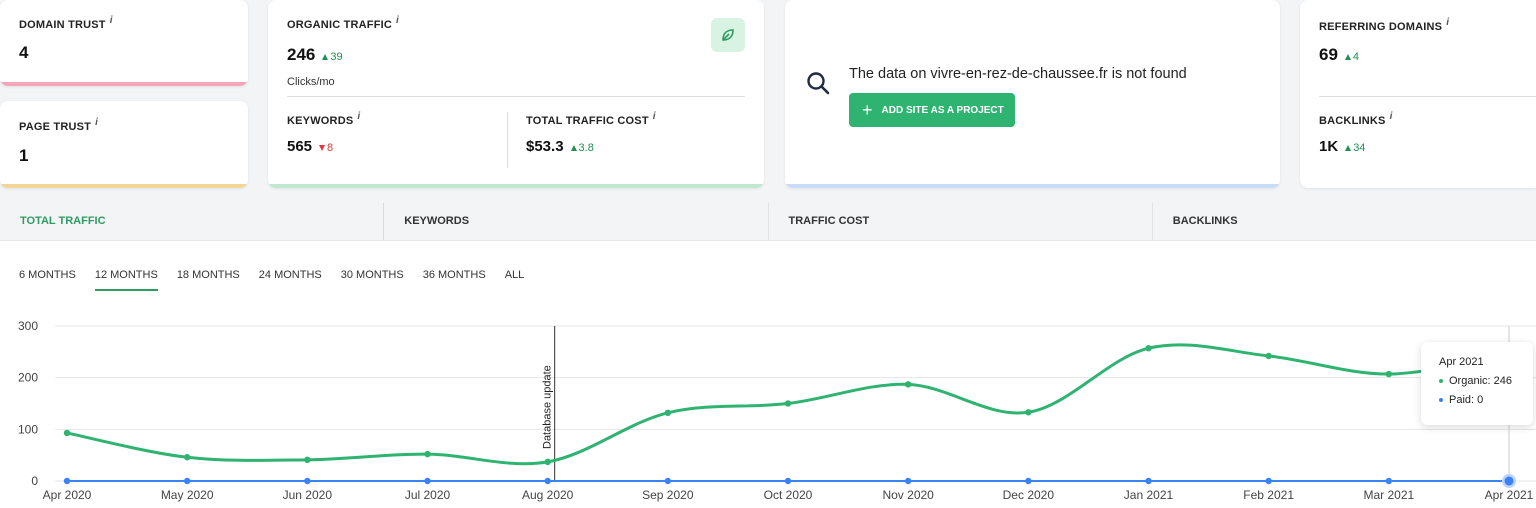 This screenshot has width=1536, height=508. Describe the element at coordinates (1339, 55) in the screenshot. I see `referring-domains-value-row: 69 4` at that location.